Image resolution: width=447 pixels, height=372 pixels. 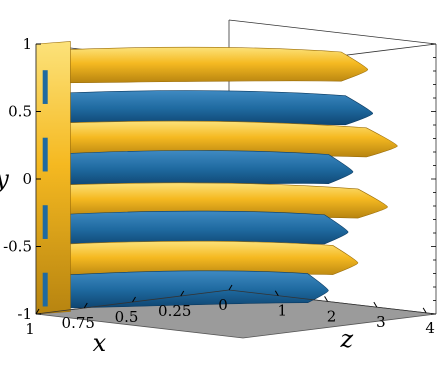 What do you see at coordinates (30, 329) in the screenshot?
I see `x-tick-label-0: 1` at bounding box center [30, 329].